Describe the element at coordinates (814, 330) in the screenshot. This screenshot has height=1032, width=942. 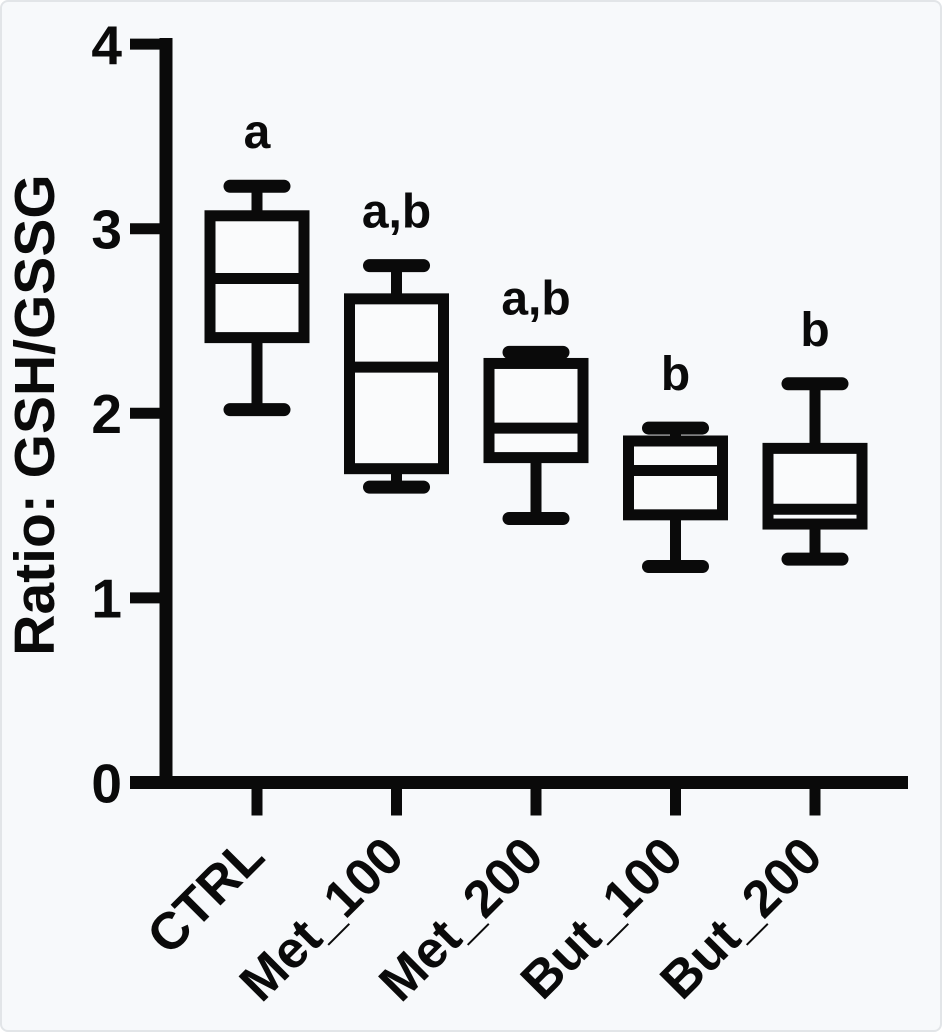
I see `annotation-But_200: b` at that location.